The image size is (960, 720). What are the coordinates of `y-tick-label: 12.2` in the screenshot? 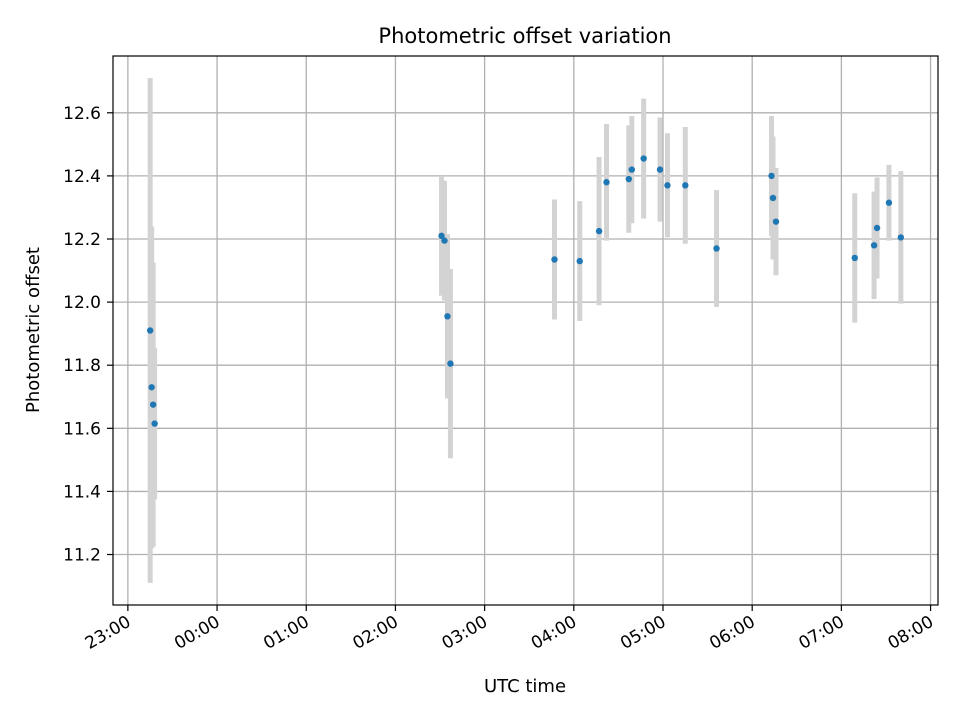 It's located at (82, 240).